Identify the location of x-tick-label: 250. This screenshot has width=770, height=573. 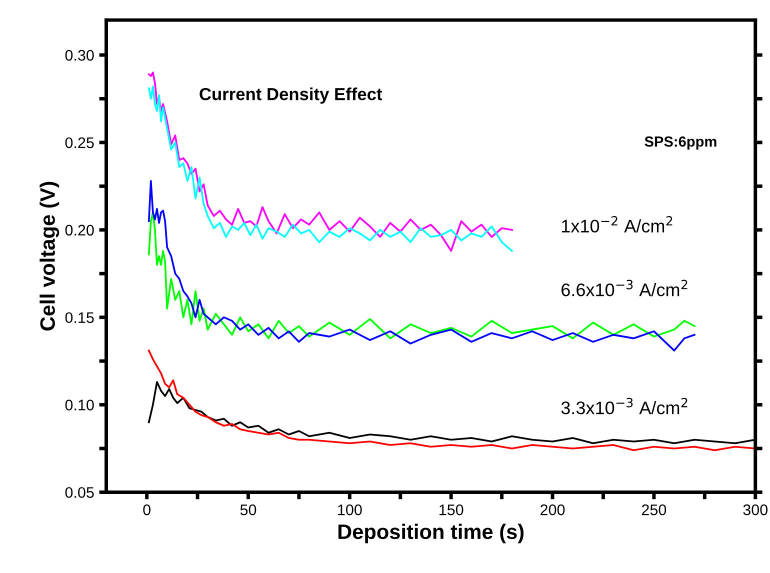
(654, 510).